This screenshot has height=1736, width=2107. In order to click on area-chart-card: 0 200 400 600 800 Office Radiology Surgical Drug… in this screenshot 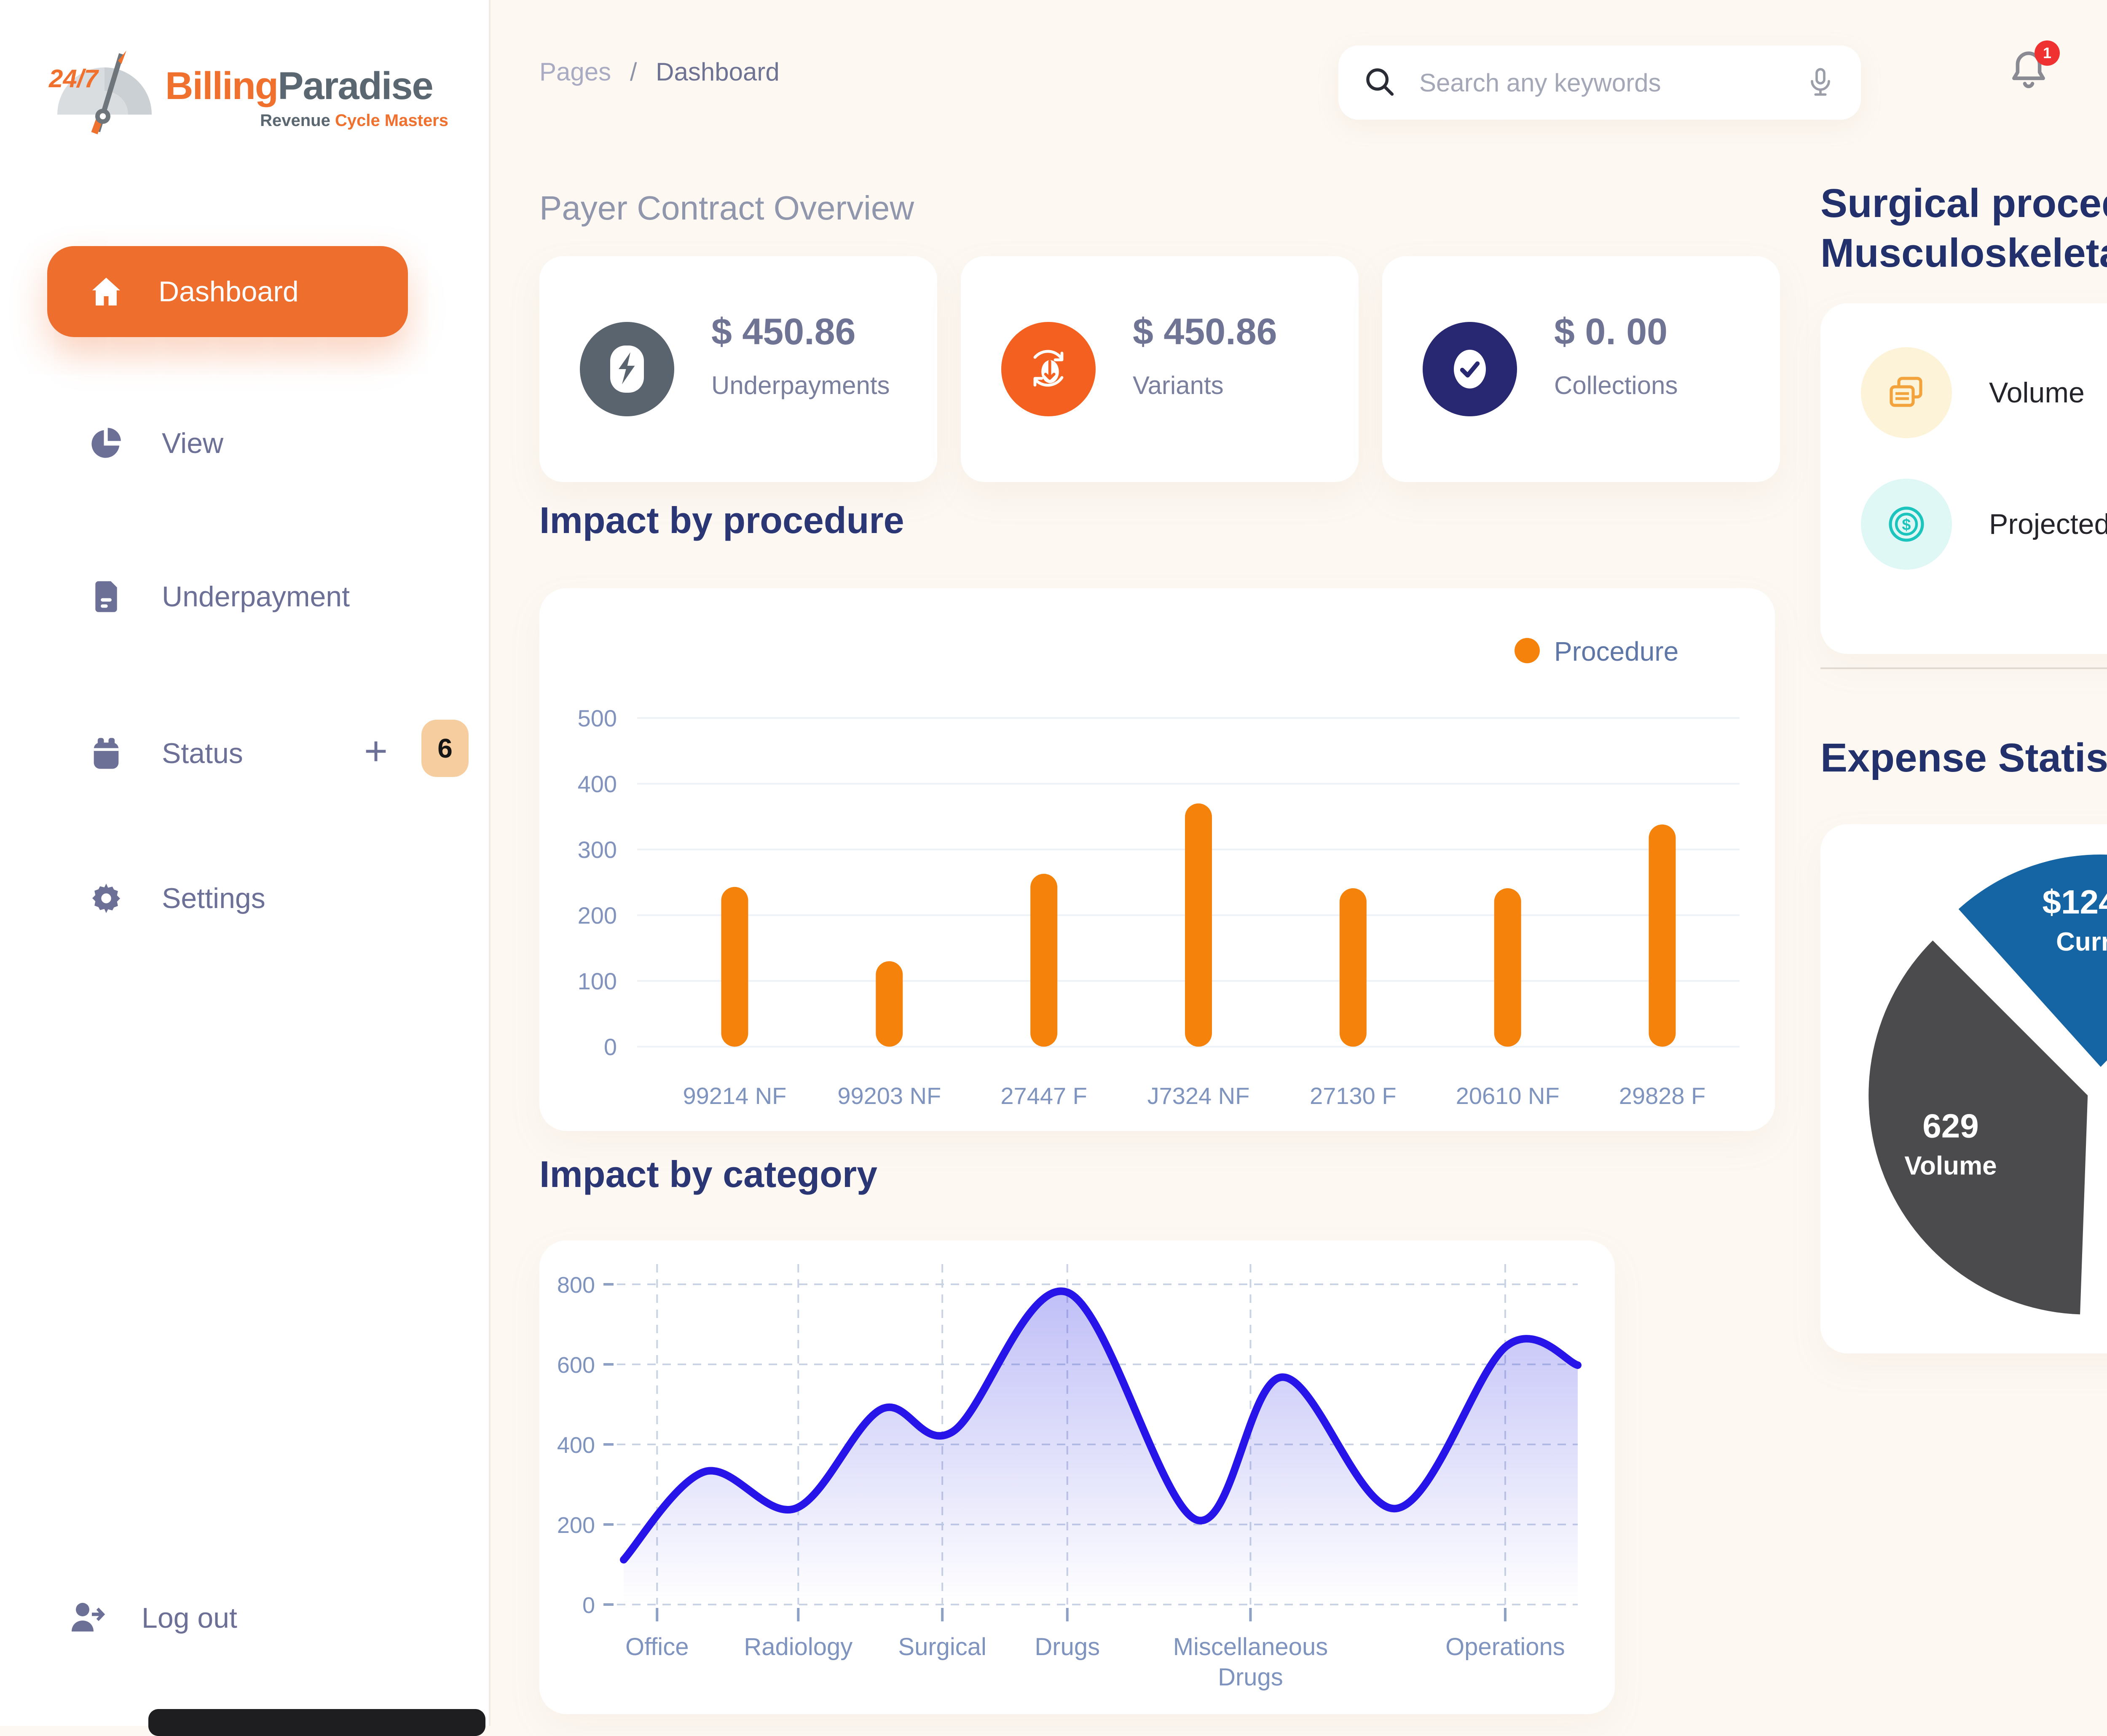, I will do `click(1077, 1477)`.